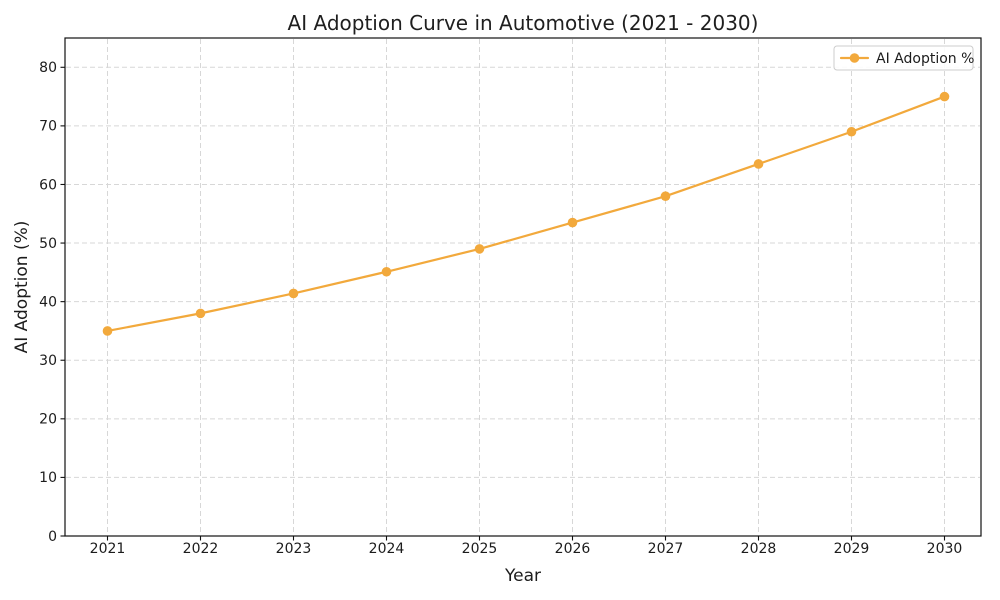 The width and height of the screenshot is (1000, 600). I want to click on x-tick-label: 2027, so click(666, 549).